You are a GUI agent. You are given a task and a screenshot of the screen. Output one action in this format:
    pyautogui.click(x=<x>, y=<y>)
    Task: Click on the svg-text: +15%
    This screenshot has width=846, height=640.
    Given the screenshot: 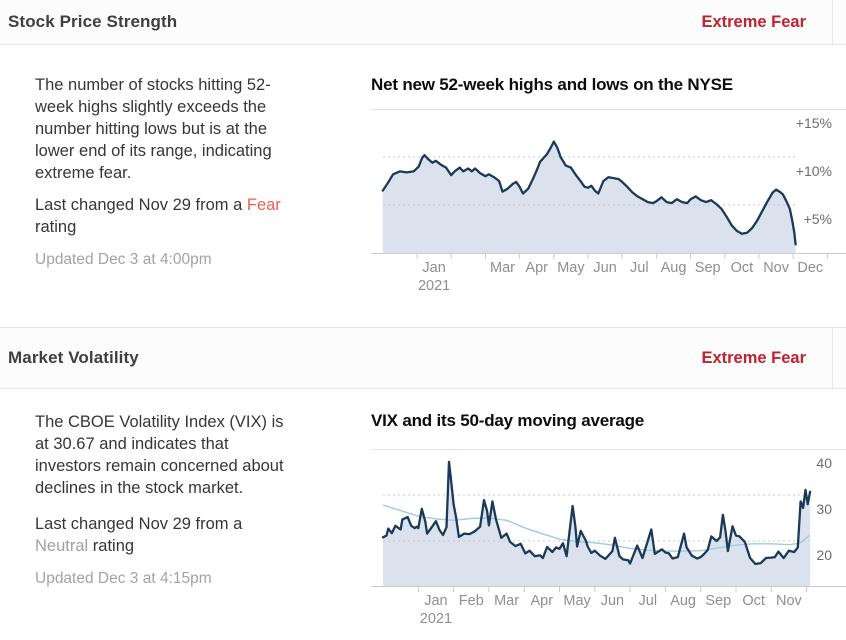 What is the action you would take?
    pyautogui.click(x=814, y=123)
    